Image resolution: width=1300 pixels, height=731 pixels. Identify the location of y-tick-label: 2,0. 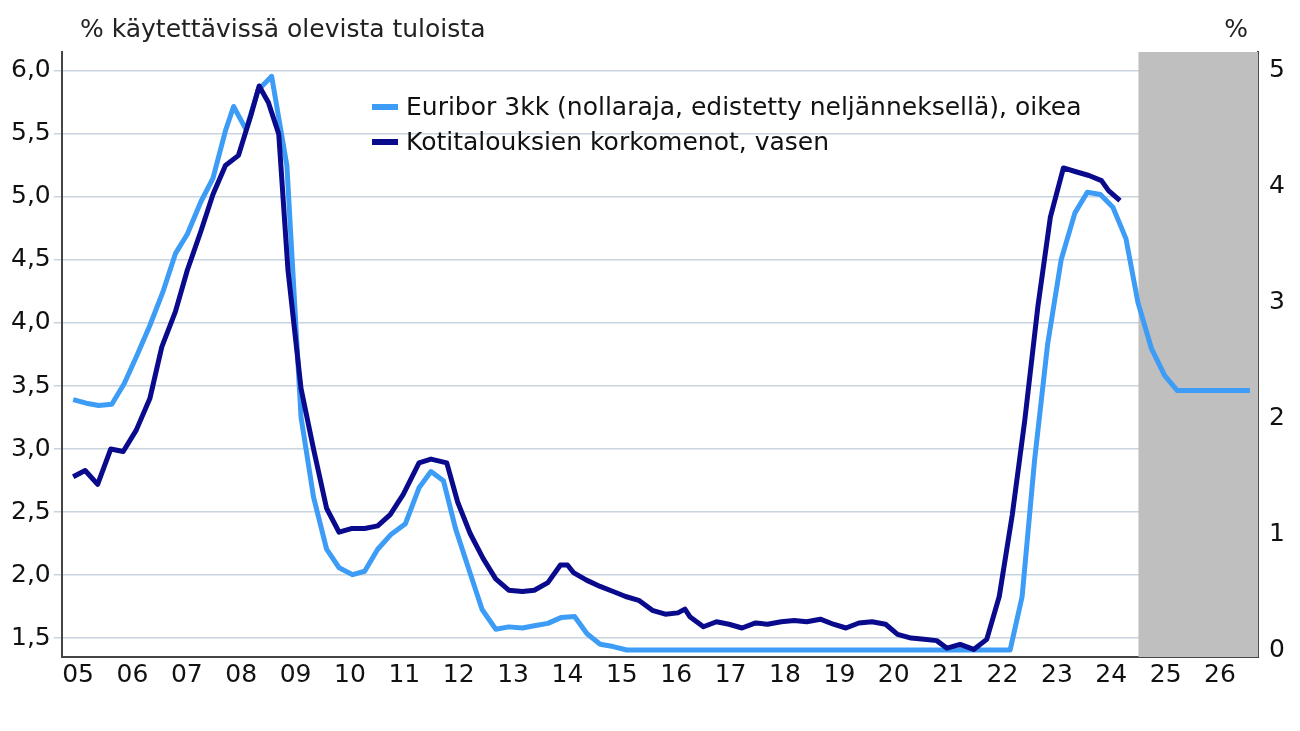
(30, 573).